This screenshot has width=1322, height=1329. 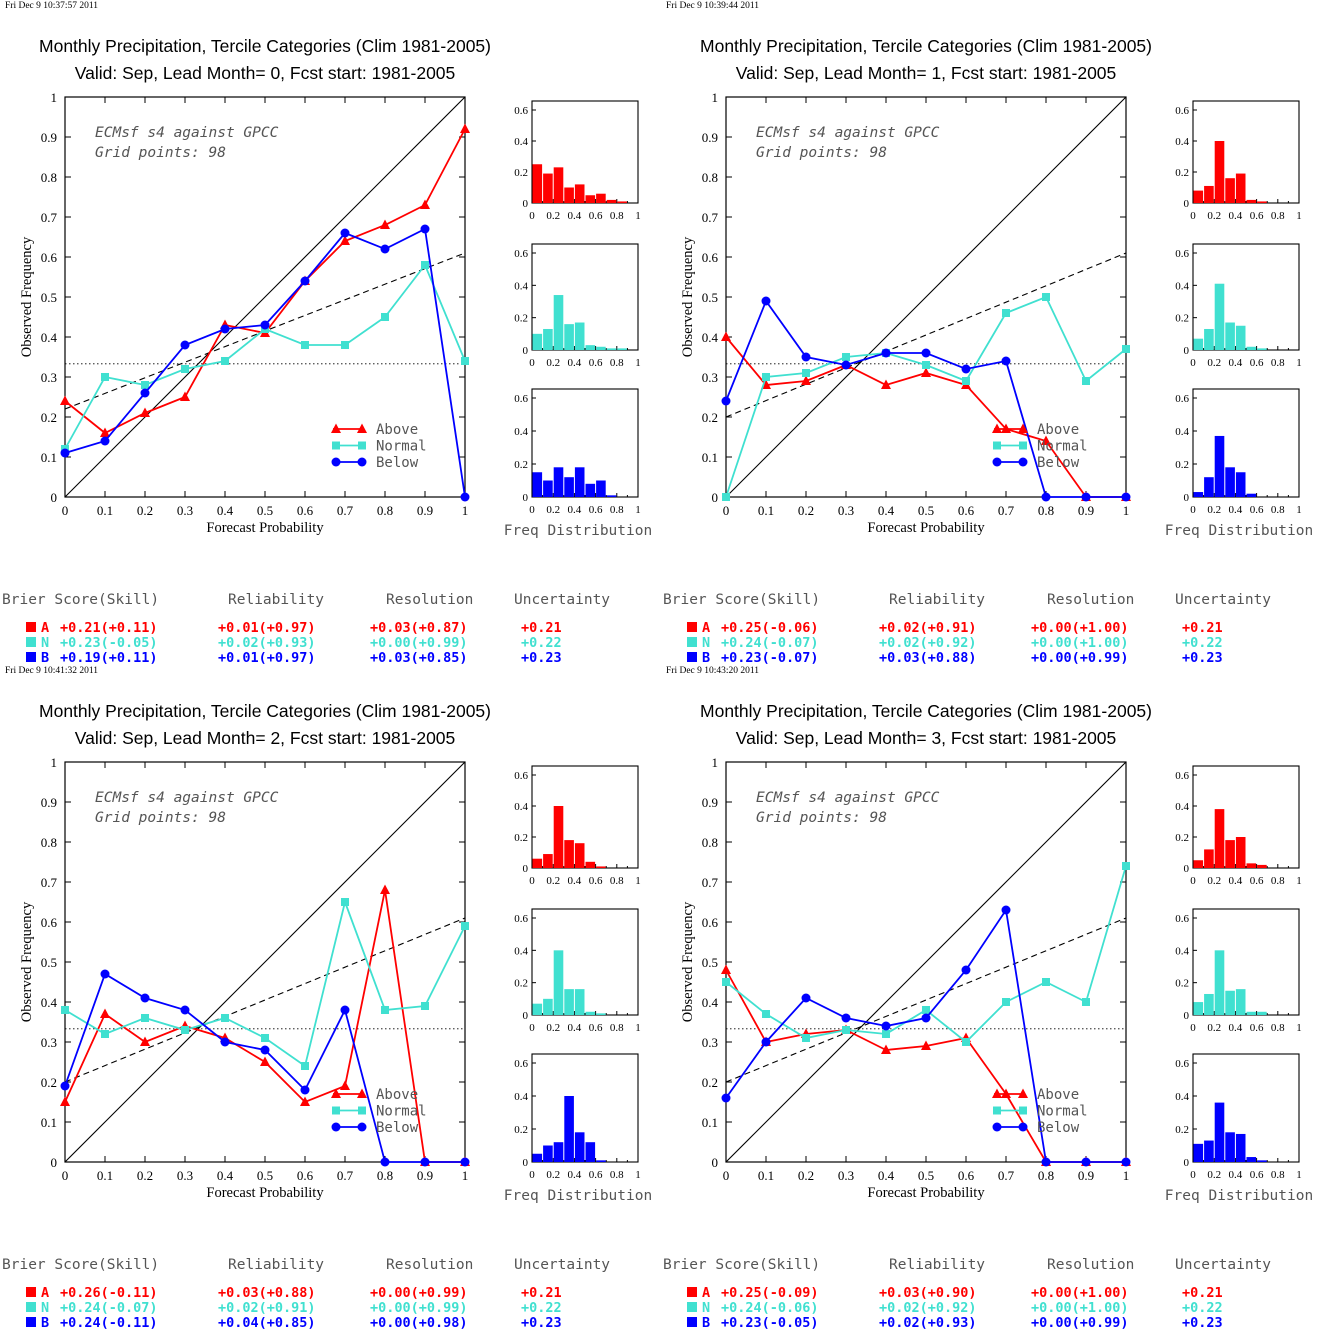 What do you see at coordinates (225, 510) in the screenshot?
I see `x-tick-label: 0.4` at bounding box center [225, 510].